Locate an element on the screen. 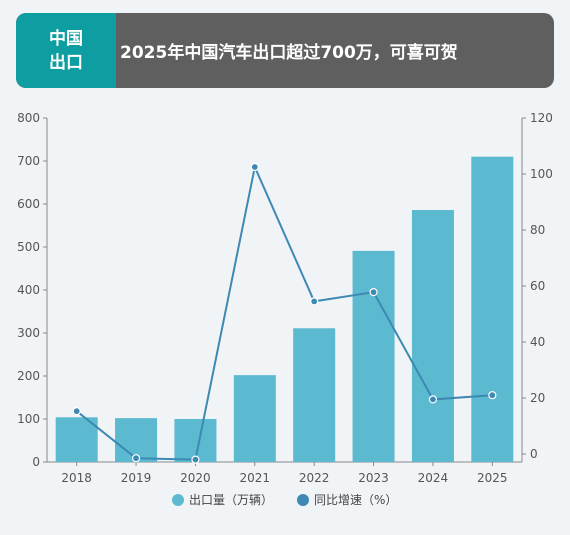  x-tick-label: 2018 is located at coordinates (76, 478).